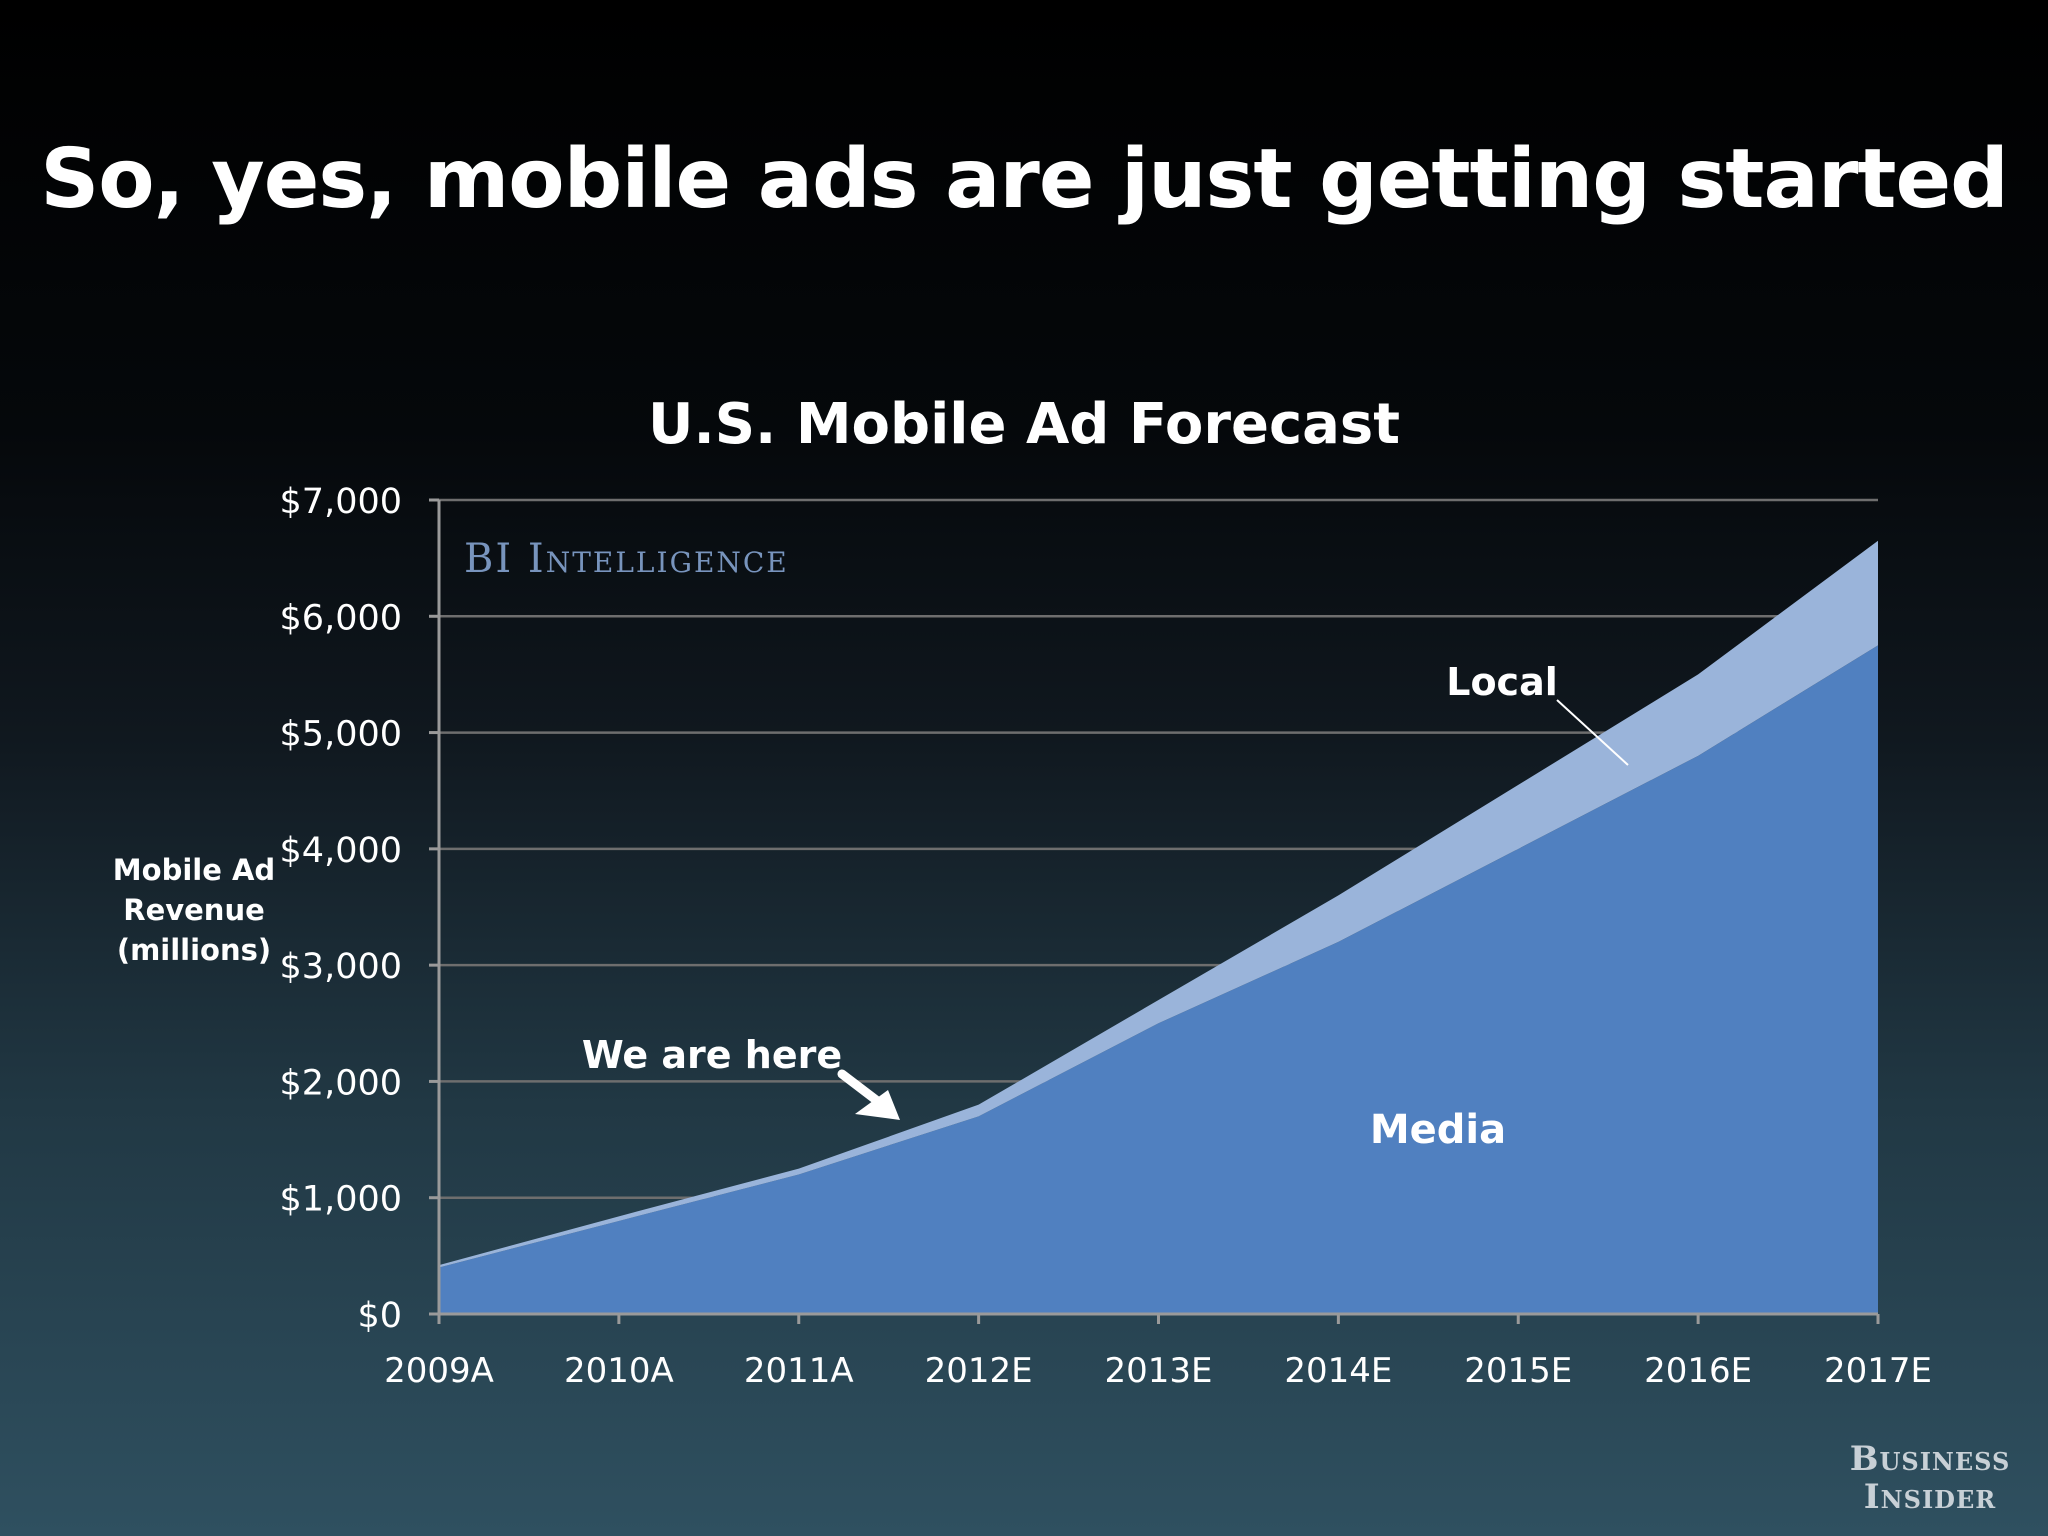 Image resolution: width=2048 pixels, height=1536 pixels. What do you see at coordinates (1518, 1371) in the screenshot?
I see `x-tick-label: 2015E` at bounding box center [1518, 1371].